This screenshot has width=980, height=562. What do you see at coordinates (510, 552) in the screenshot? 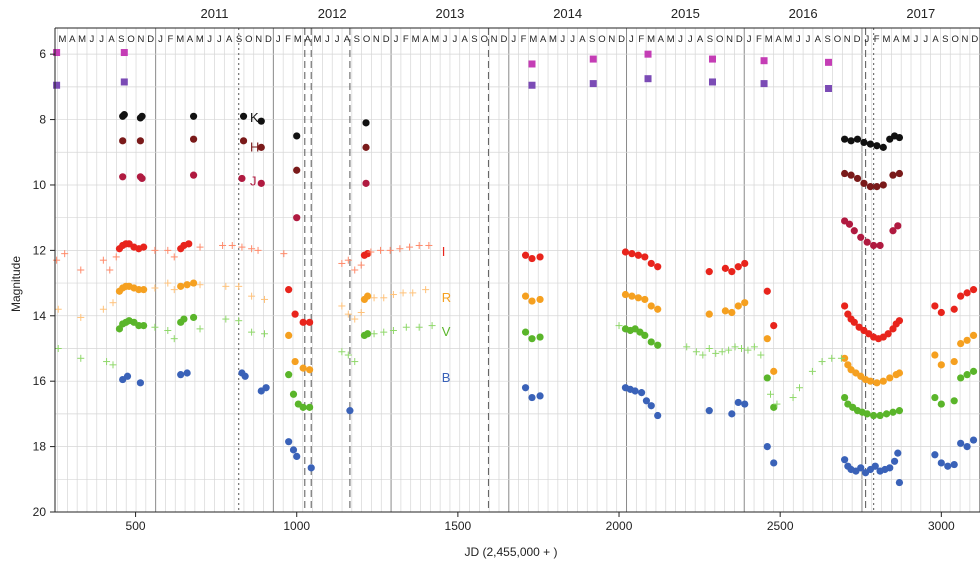
I see `x-axis-title: JD (2,455,000 + )` at bounding box center [510, 552].